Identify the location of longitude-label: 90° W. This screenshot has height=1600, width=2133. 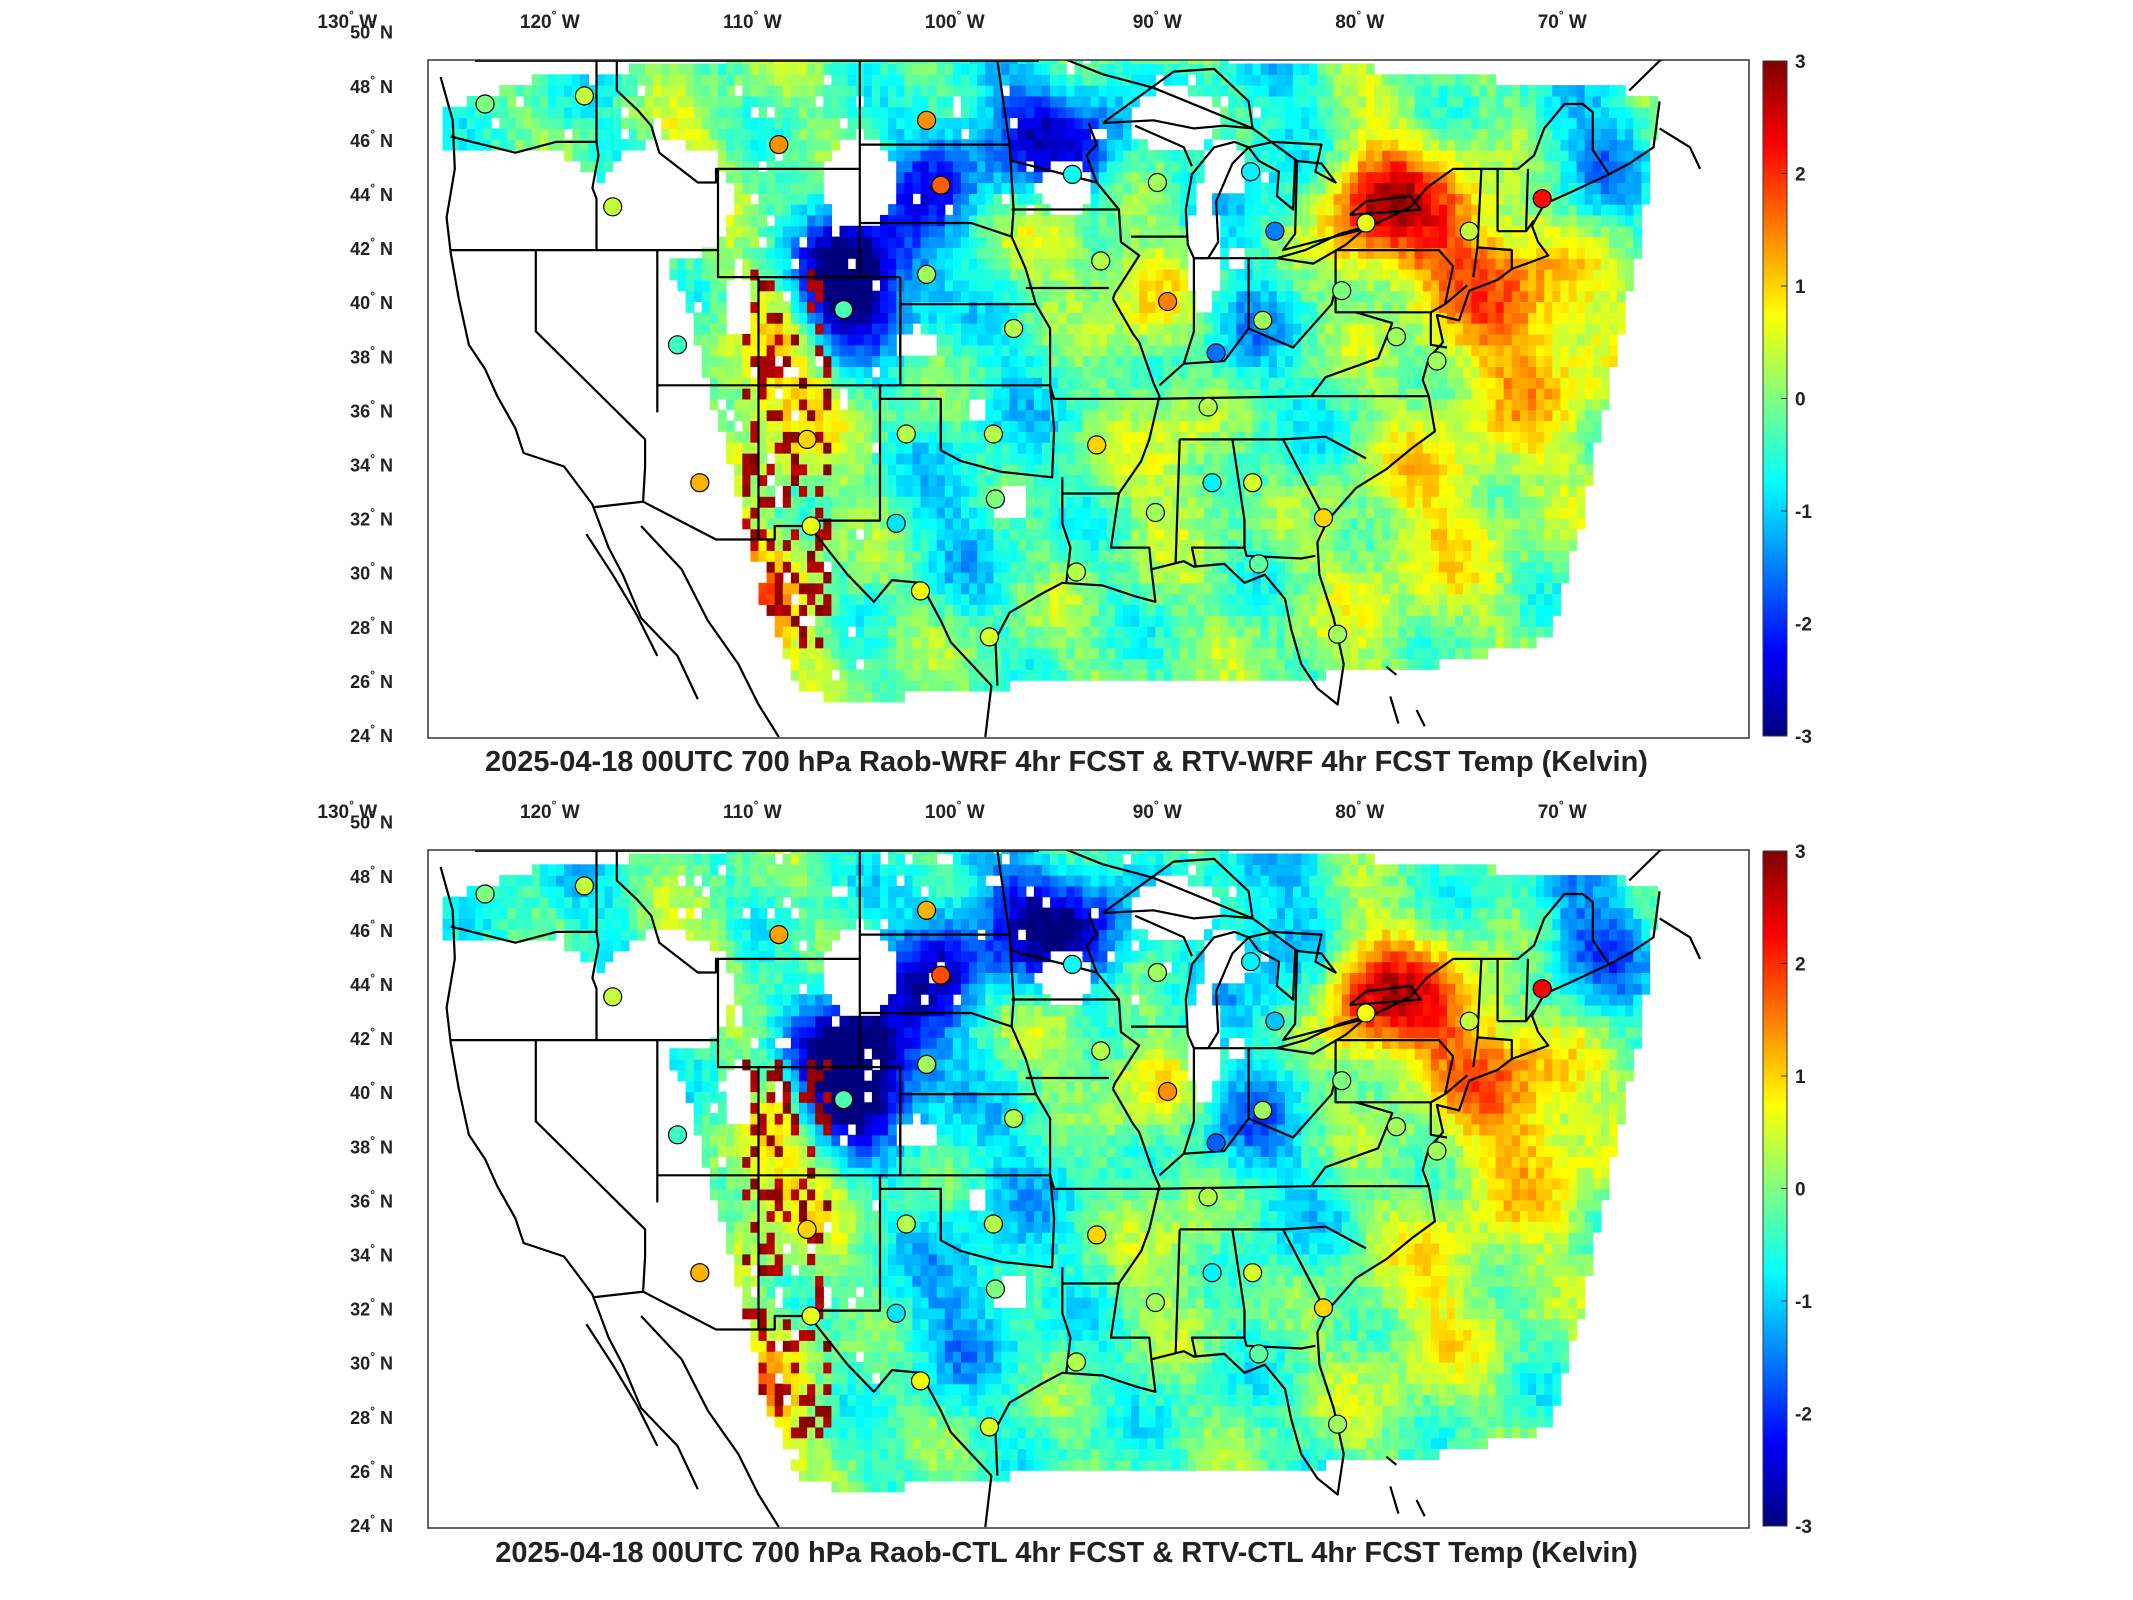
(1157, 20).